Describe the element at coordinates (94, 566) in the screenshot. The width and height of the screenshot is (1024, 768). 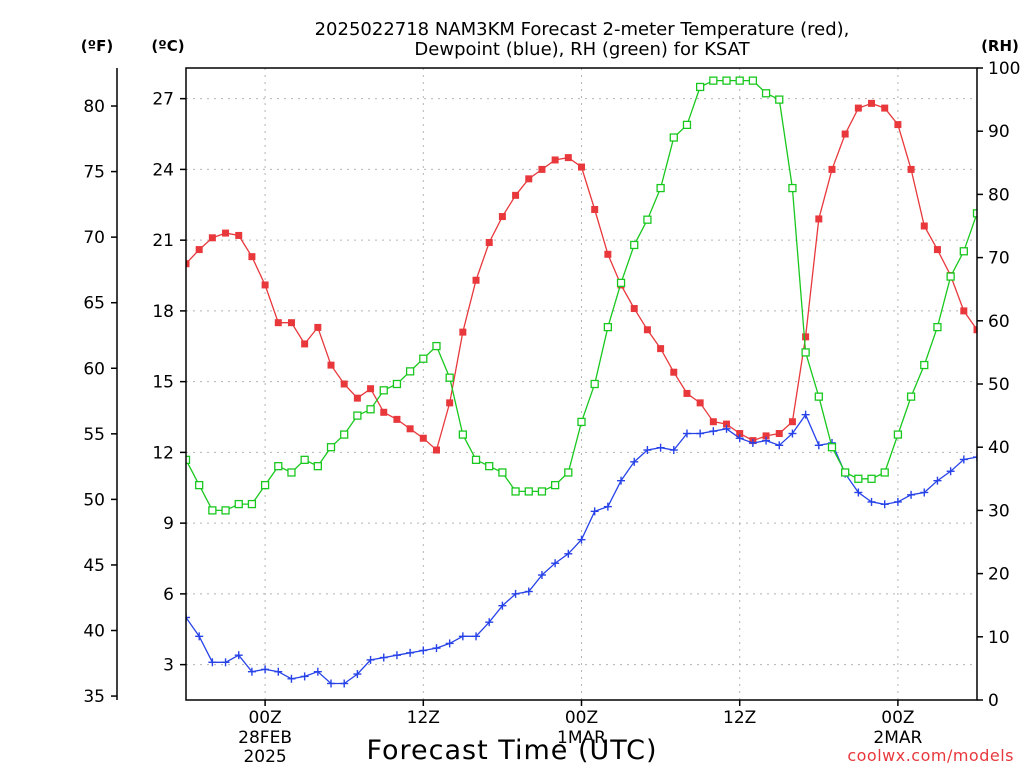
I see `fahrenheit-tick-label: 45` at that location.